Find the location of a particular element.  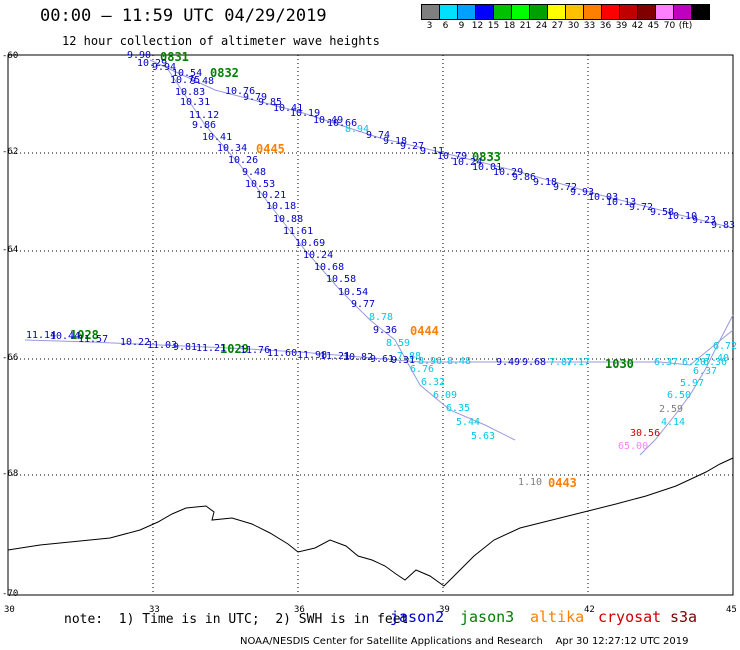

lon-label: 33 is located at coordinates (154, 610).